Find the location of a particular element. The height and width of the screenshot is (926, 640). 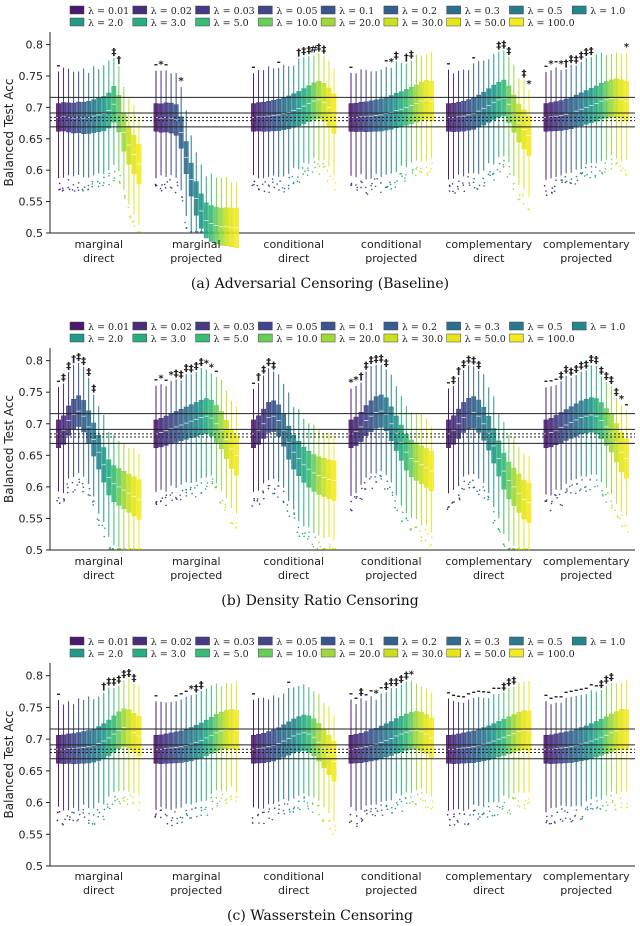

legend-label: λ = 0.1 is located at coordinates (356, 327).